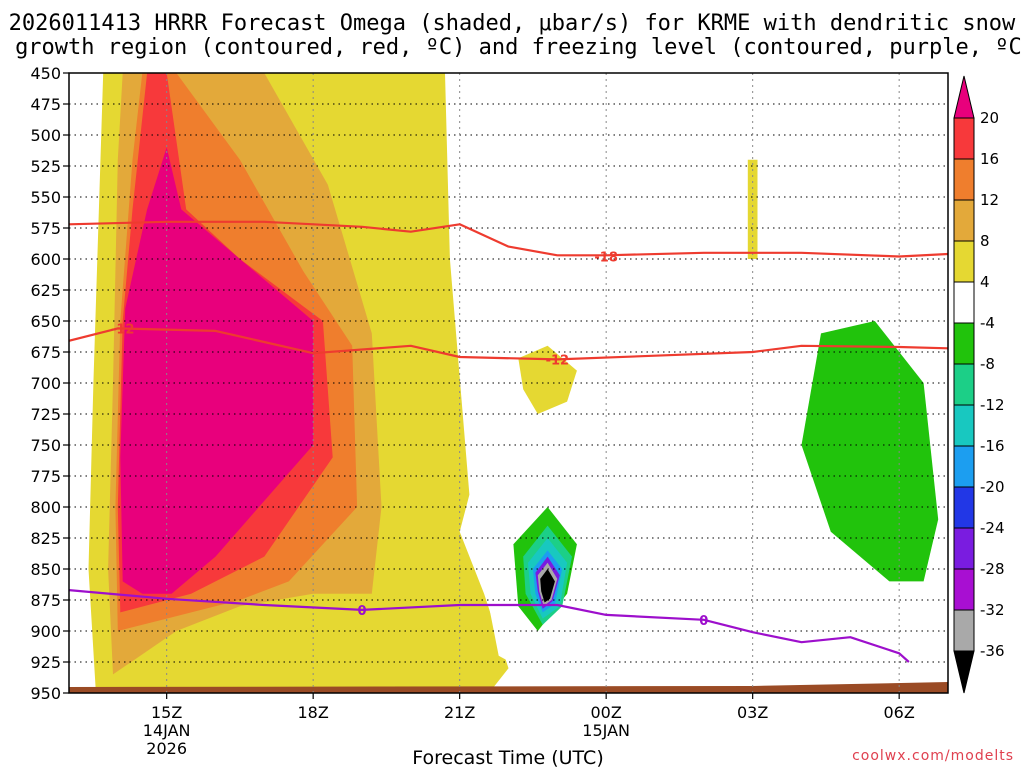 This screenshot has width=1024, height=768. Describe the element at coordinates (992, 487) in the screenshot. I see `colorbar-label: -20` at that location.